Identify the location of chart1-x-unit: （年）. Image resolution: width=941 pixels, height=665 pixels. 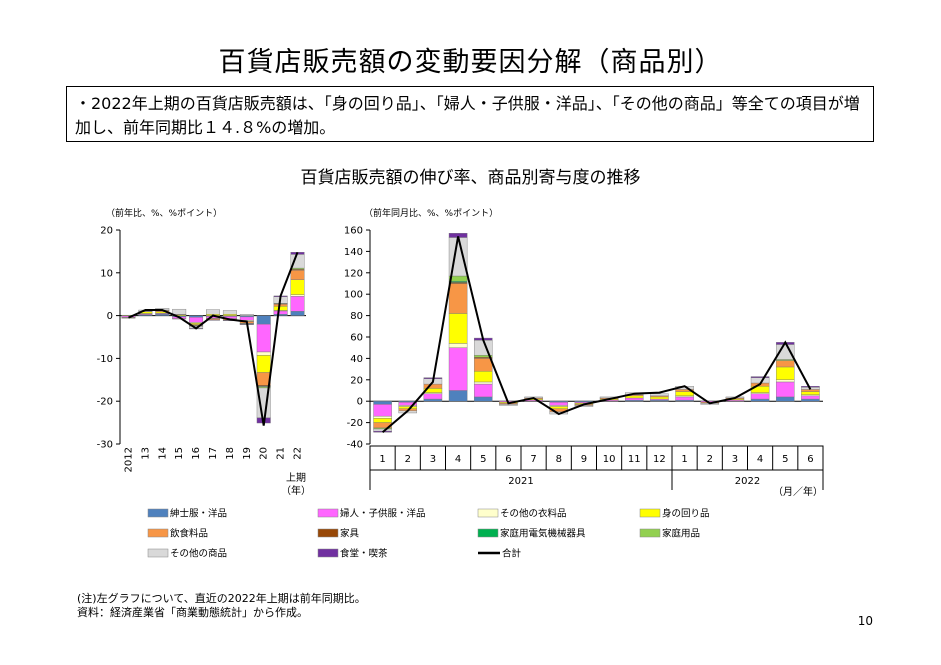
(296, 490).